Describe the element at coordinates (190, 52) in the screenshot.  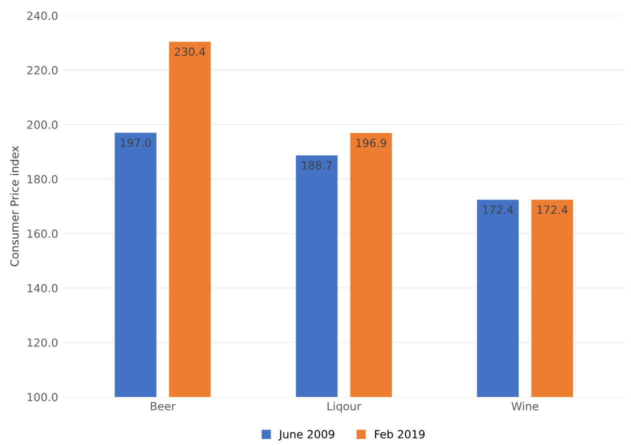
I see `data-label: 230.4` at that location.